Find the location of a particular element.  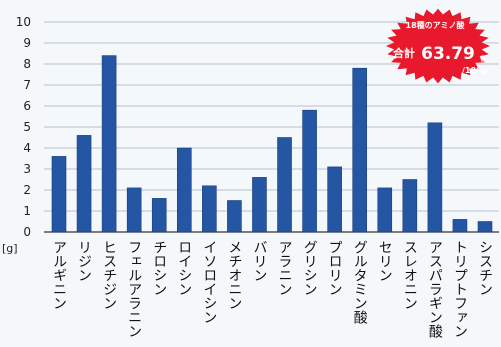

category-label: チロシン is located at coordinates (159, 268).